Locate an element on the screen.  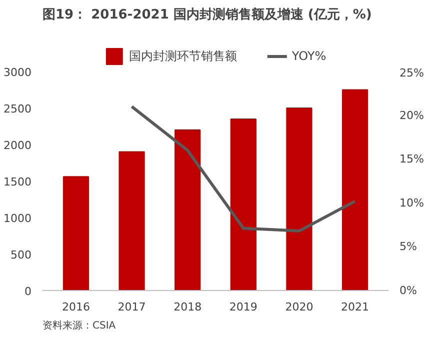
y-tick-label: 1500 is located at coordinates (18, 182).